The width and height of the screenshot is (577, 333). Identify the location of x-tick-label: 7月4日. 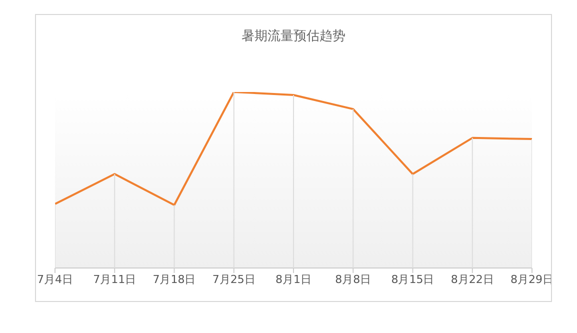
(55, 279).